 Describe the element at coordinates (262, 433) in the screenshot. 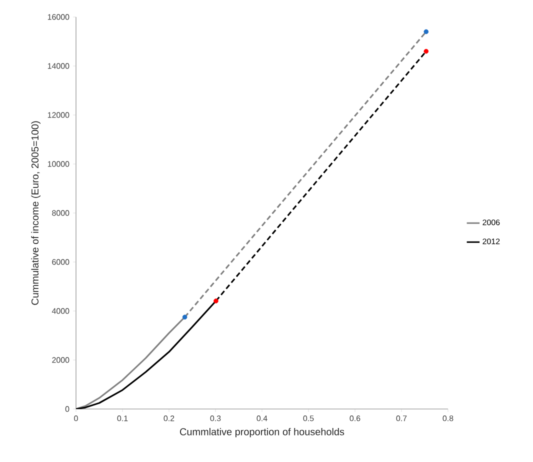

I see `x-axis-title: Cummlative proportion of households` at that location.